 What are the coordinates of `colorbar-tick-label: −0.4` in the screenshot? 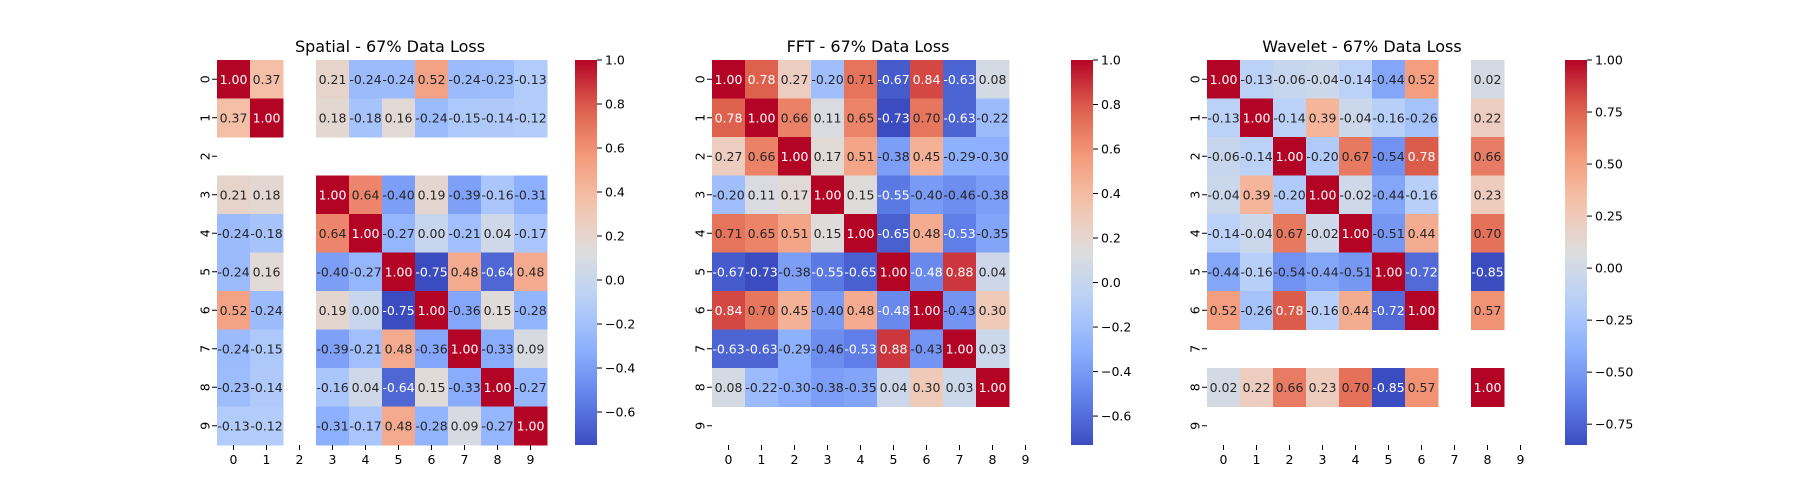 It's located at (1116, 371).